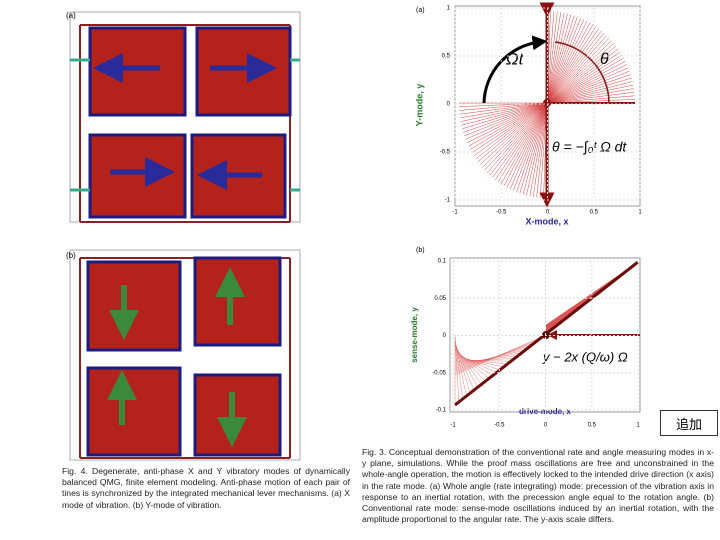  I want to click on fem-b, so click(185, 355).